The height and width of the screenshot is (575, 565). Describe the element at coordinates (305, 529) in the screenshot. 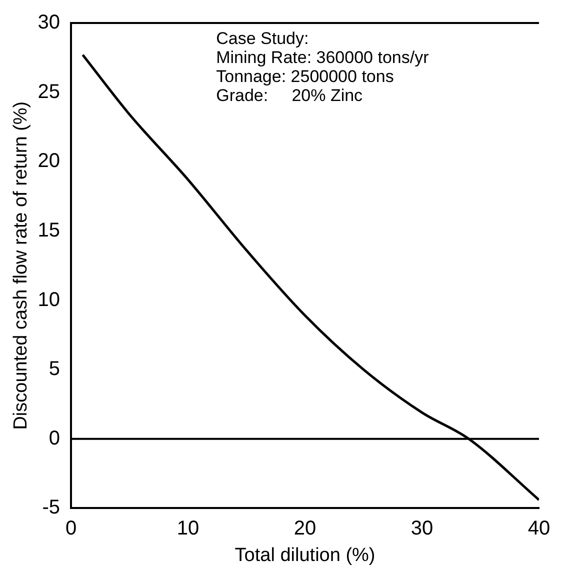

I see `x-tick-label: 20` at that location.